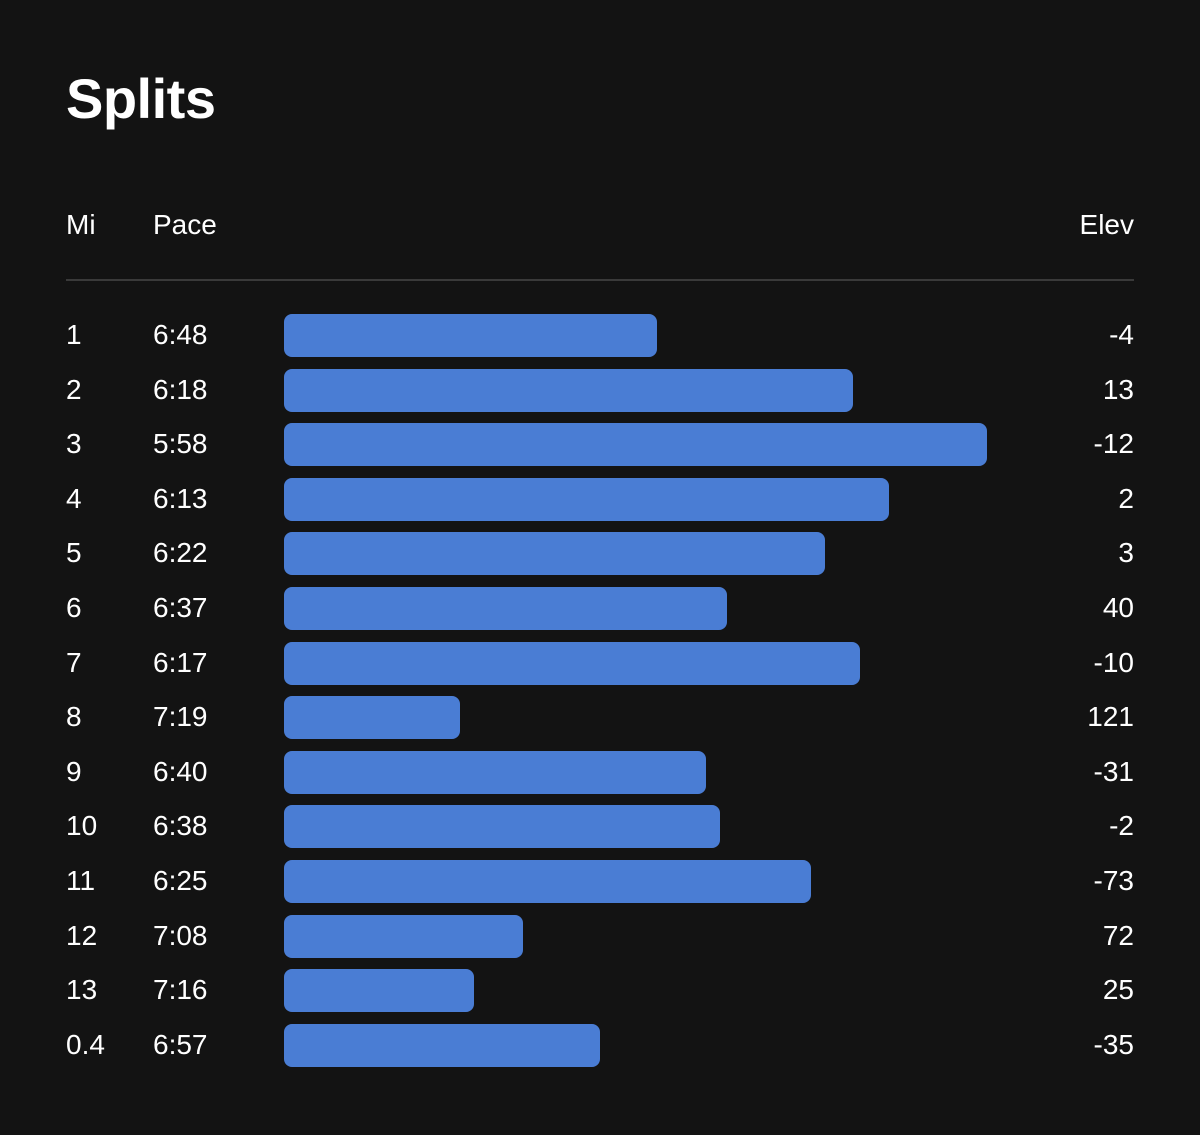 This screenshot has height=1135, width=1200. What do you see at coordinates (180, 826) in the screenshot?
I see `split-pace: 6:38` at bounding box center [180, 826].